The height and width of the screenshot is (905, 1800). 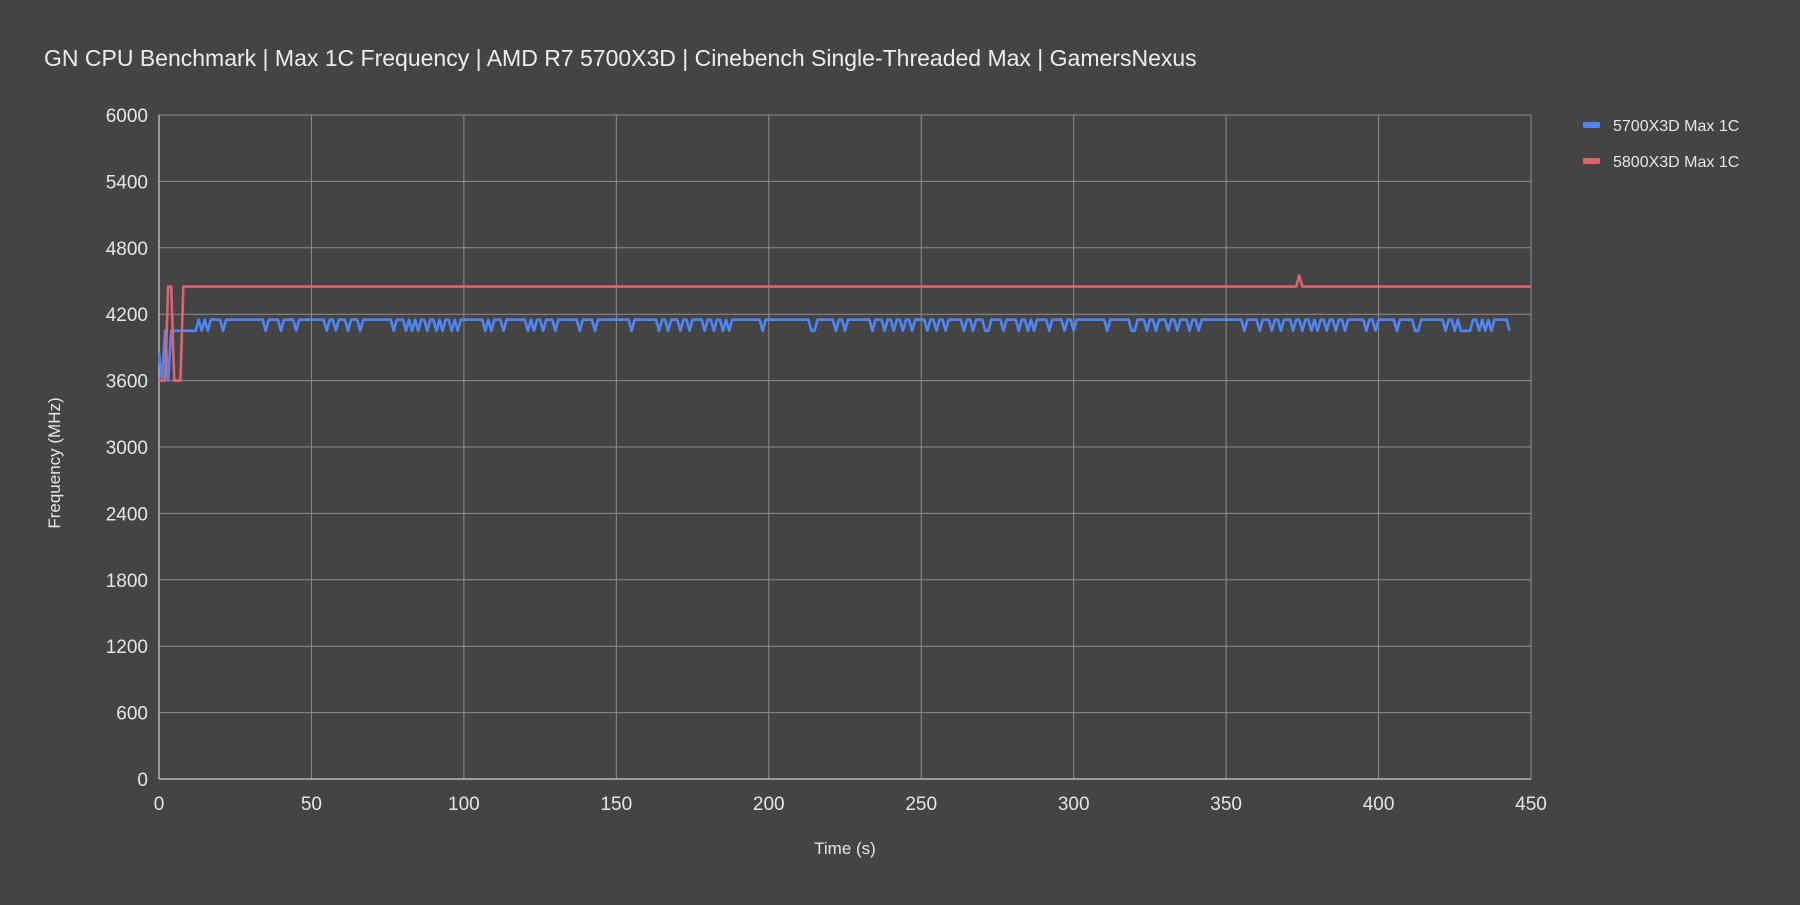 I want to click on x-tick-label: 300, so click(x=1074, y=804).